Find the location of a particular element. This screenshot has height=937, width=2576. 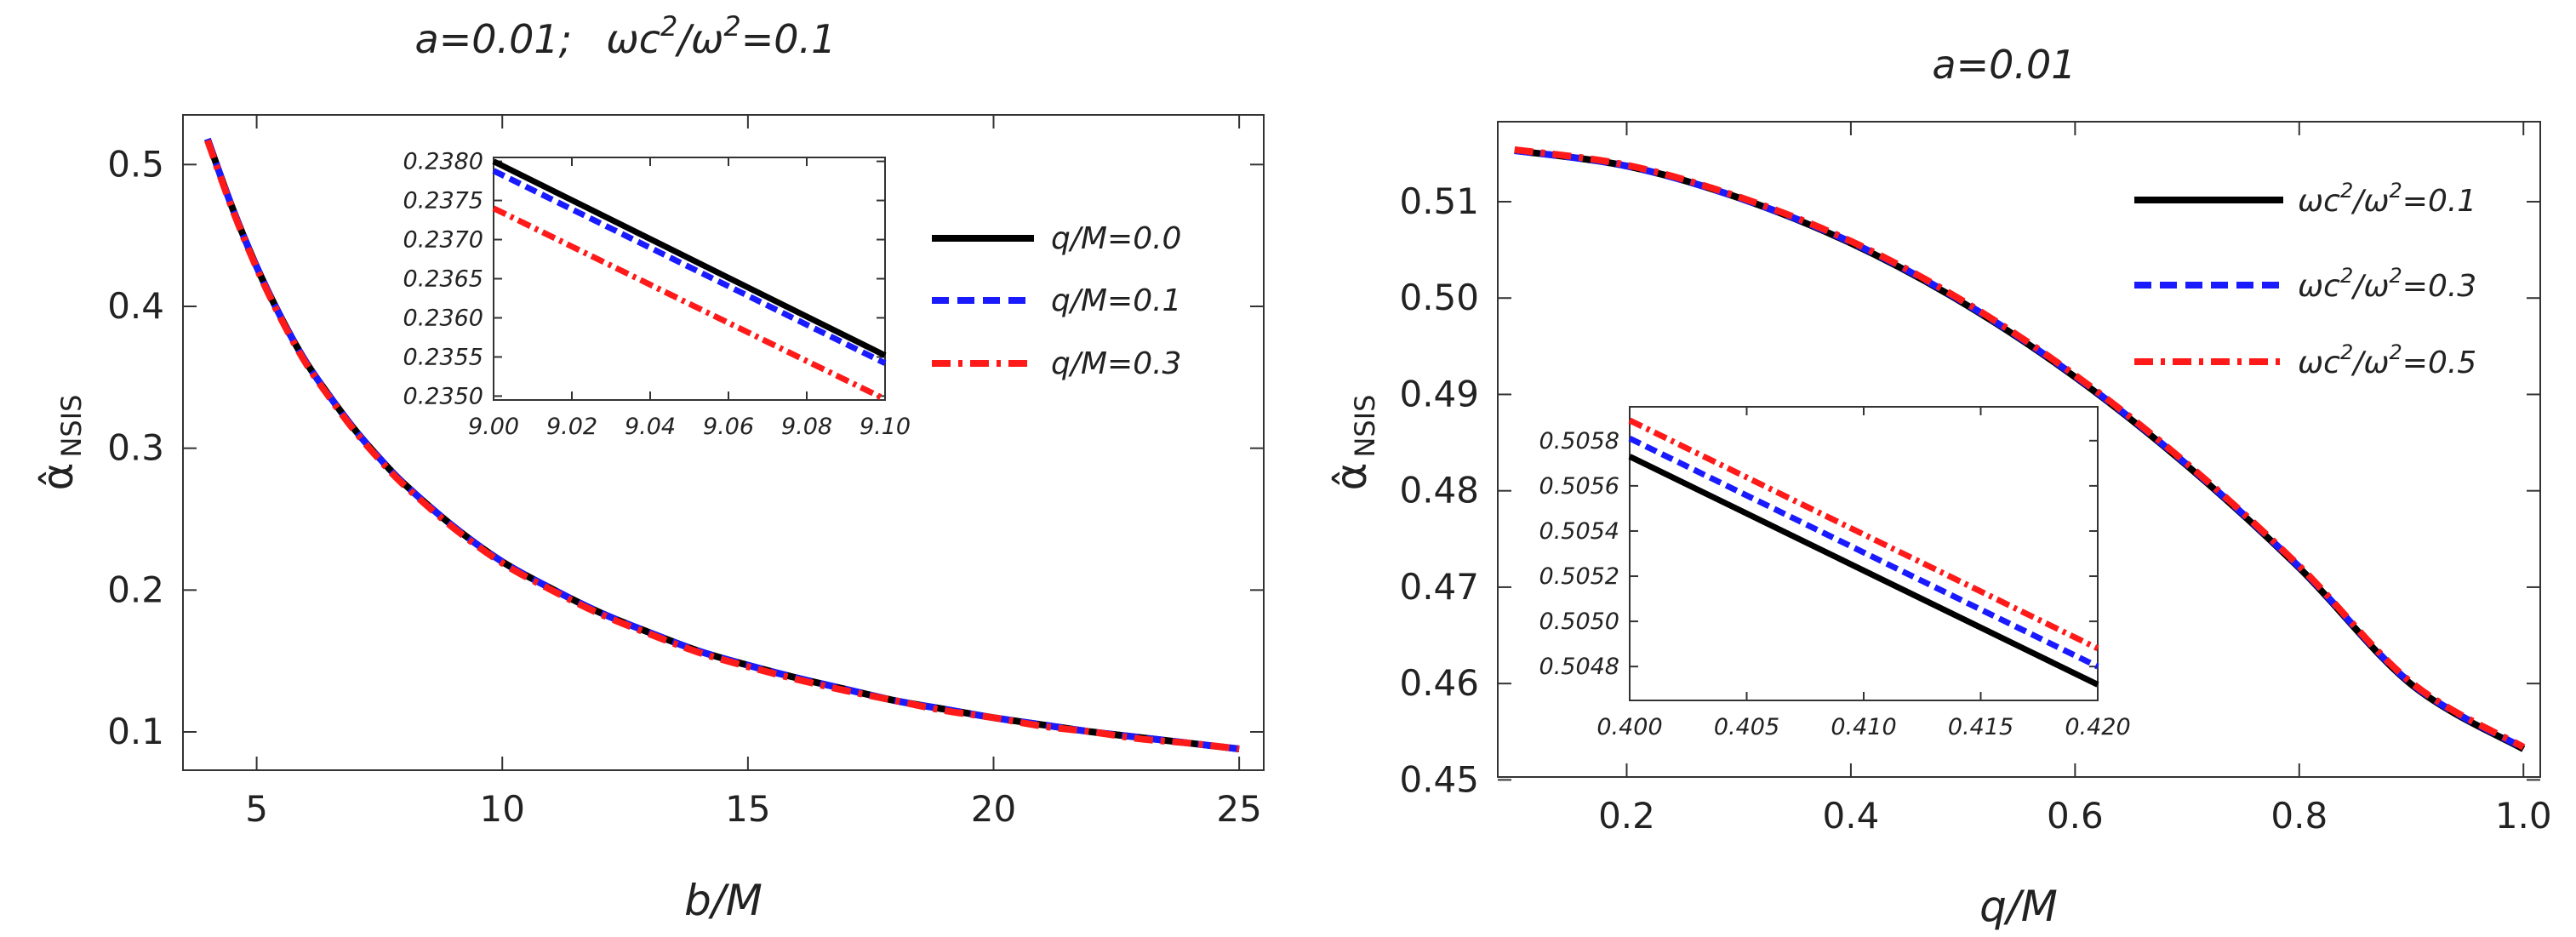

right-inset-x-tick-label: 0.415 is located at coordinates (1980, 727).